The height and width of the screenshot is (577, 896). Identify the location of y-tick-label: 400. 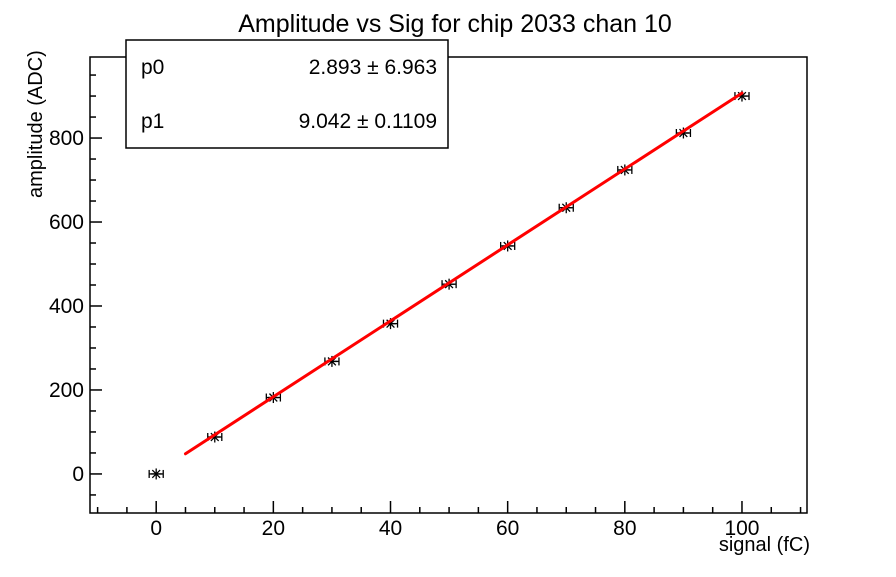
(66, 306).